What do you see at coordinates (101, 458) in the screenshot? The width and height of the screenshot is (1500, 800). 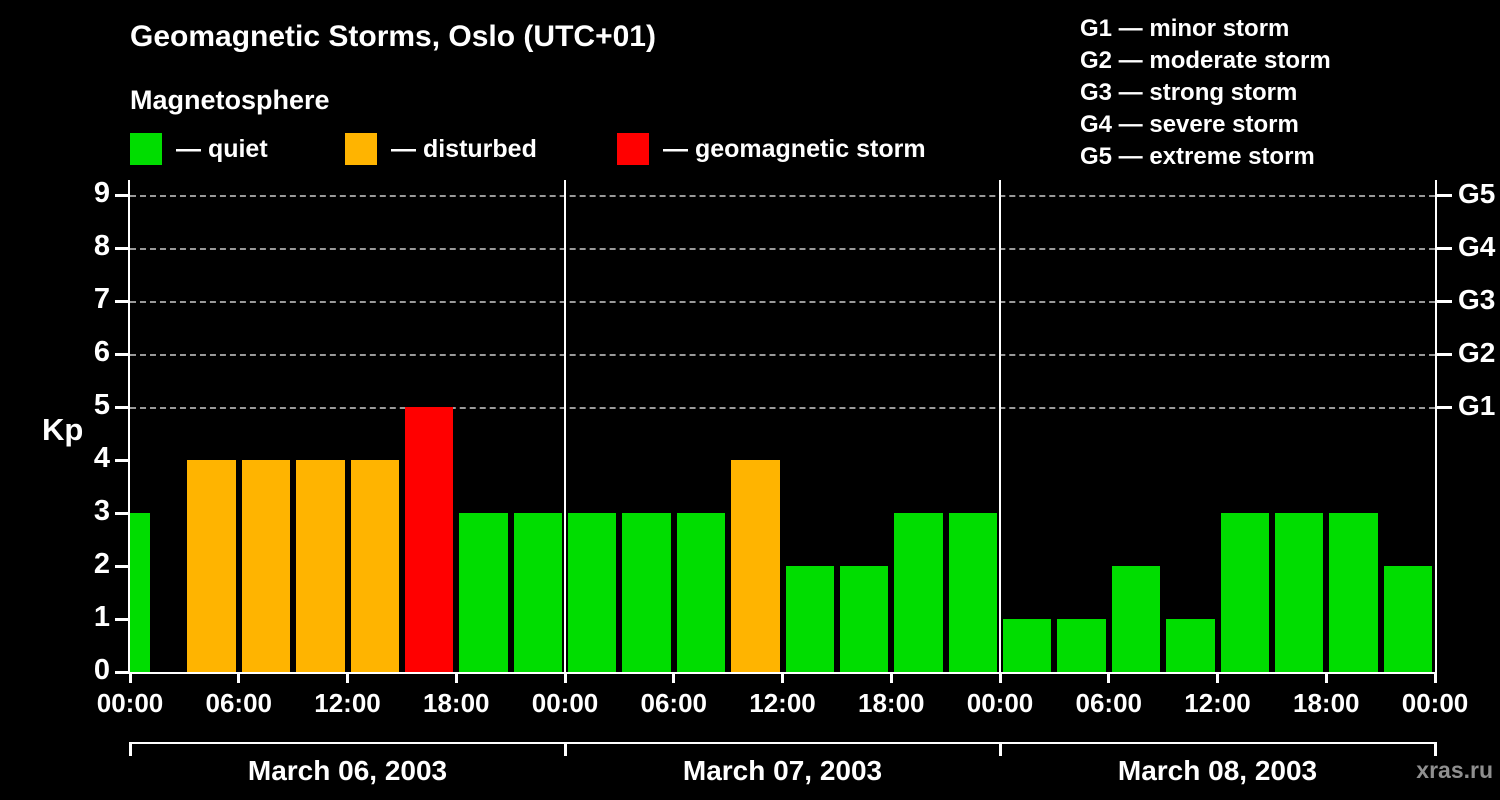 I see `y-tick-label-4: 4` at bounding box center [101, 458].